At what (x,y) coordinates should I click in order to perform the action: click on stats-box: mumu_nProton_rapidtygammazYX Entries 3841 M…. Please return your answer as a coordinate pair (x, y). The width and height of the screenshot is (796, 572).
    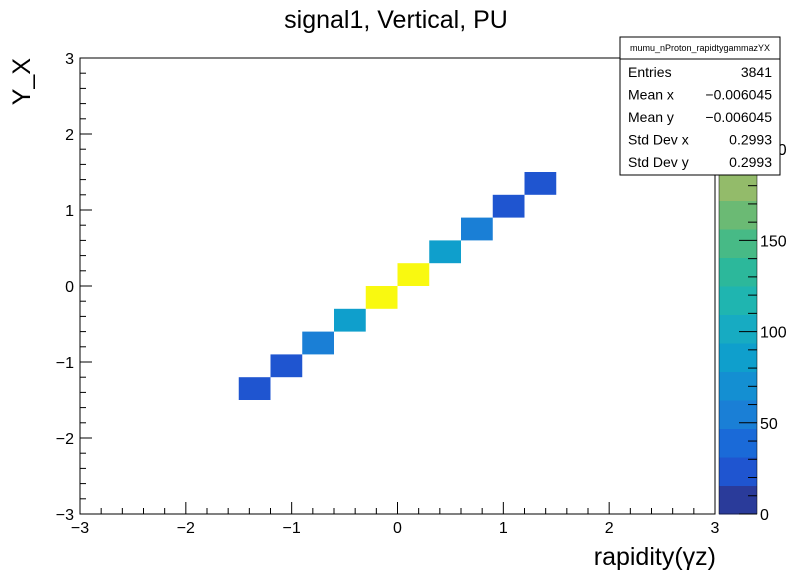
    Looking at the image, I should click on (700, 106).